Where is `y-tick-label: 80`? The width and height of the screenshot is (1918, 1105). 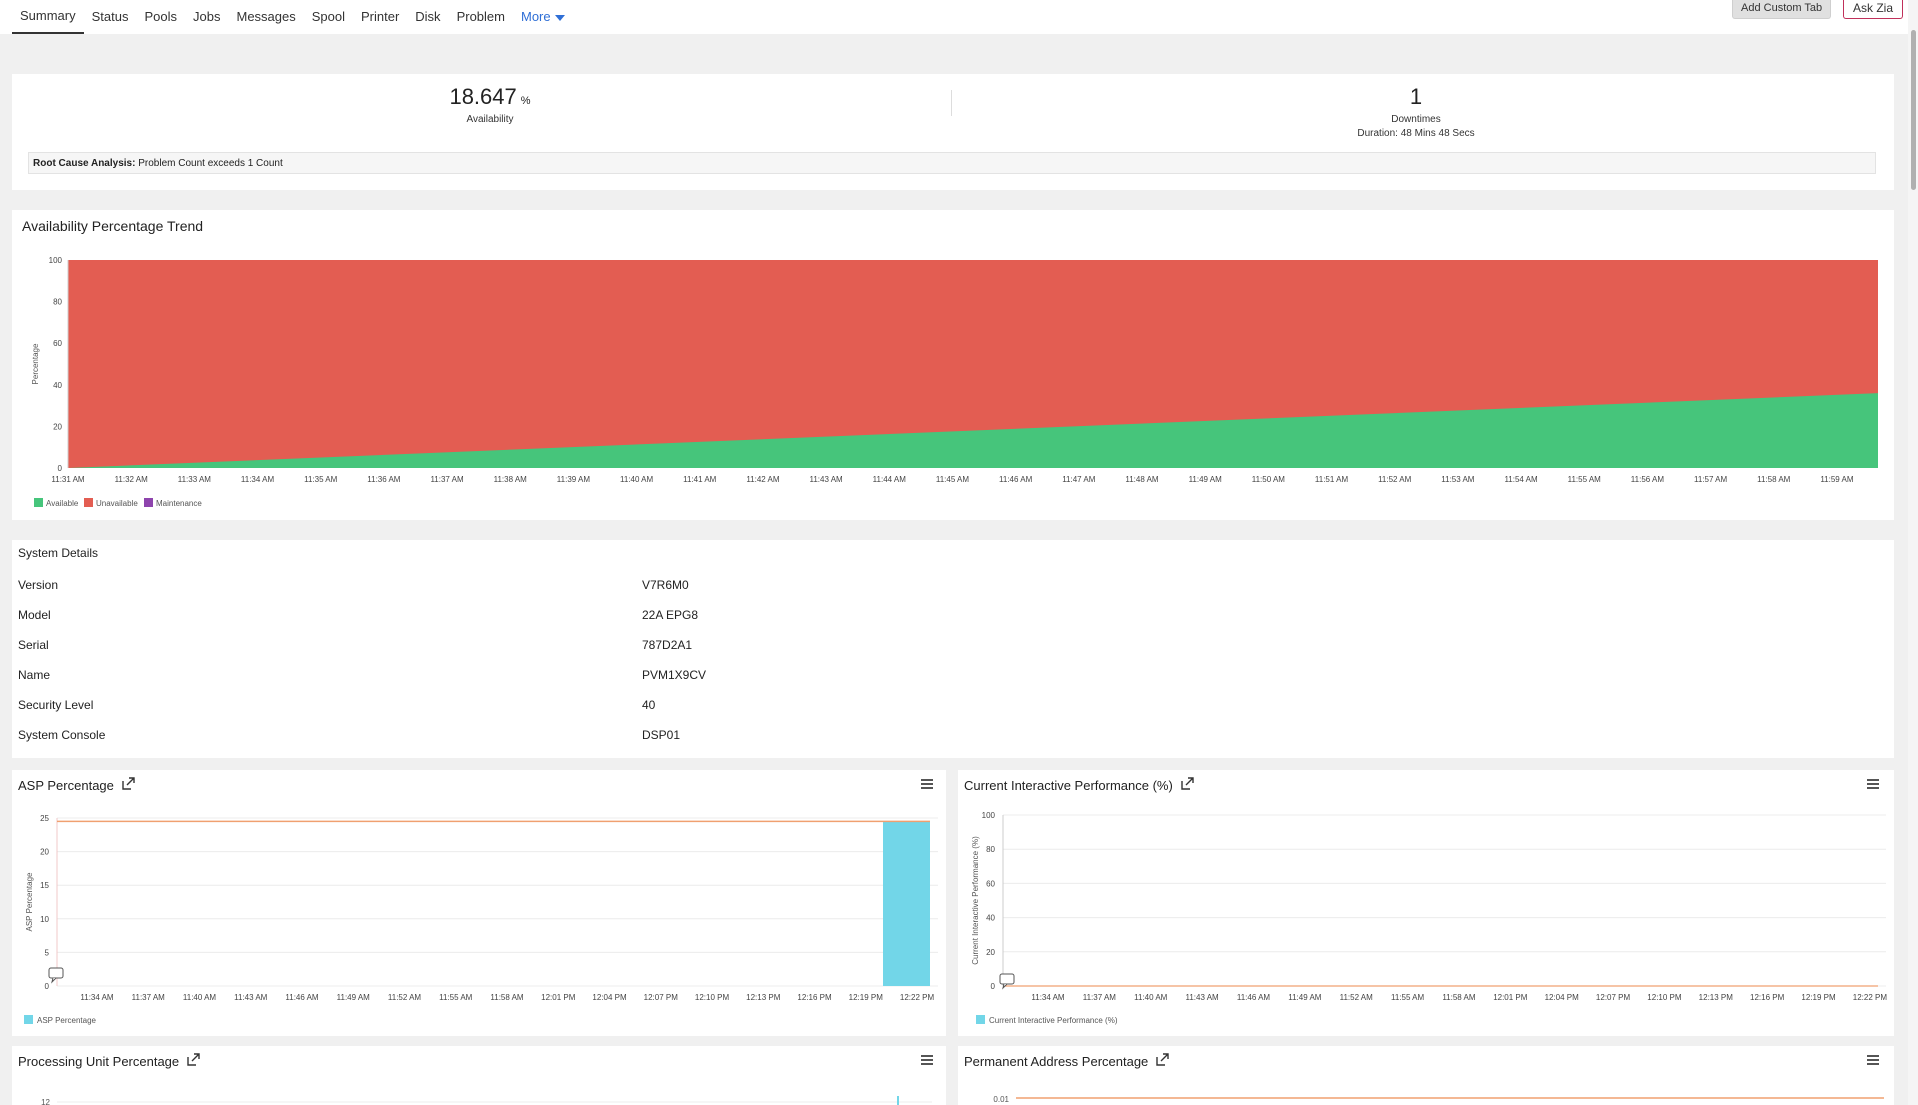 y-tick-label: 80 is located at coordinates (57, 302).